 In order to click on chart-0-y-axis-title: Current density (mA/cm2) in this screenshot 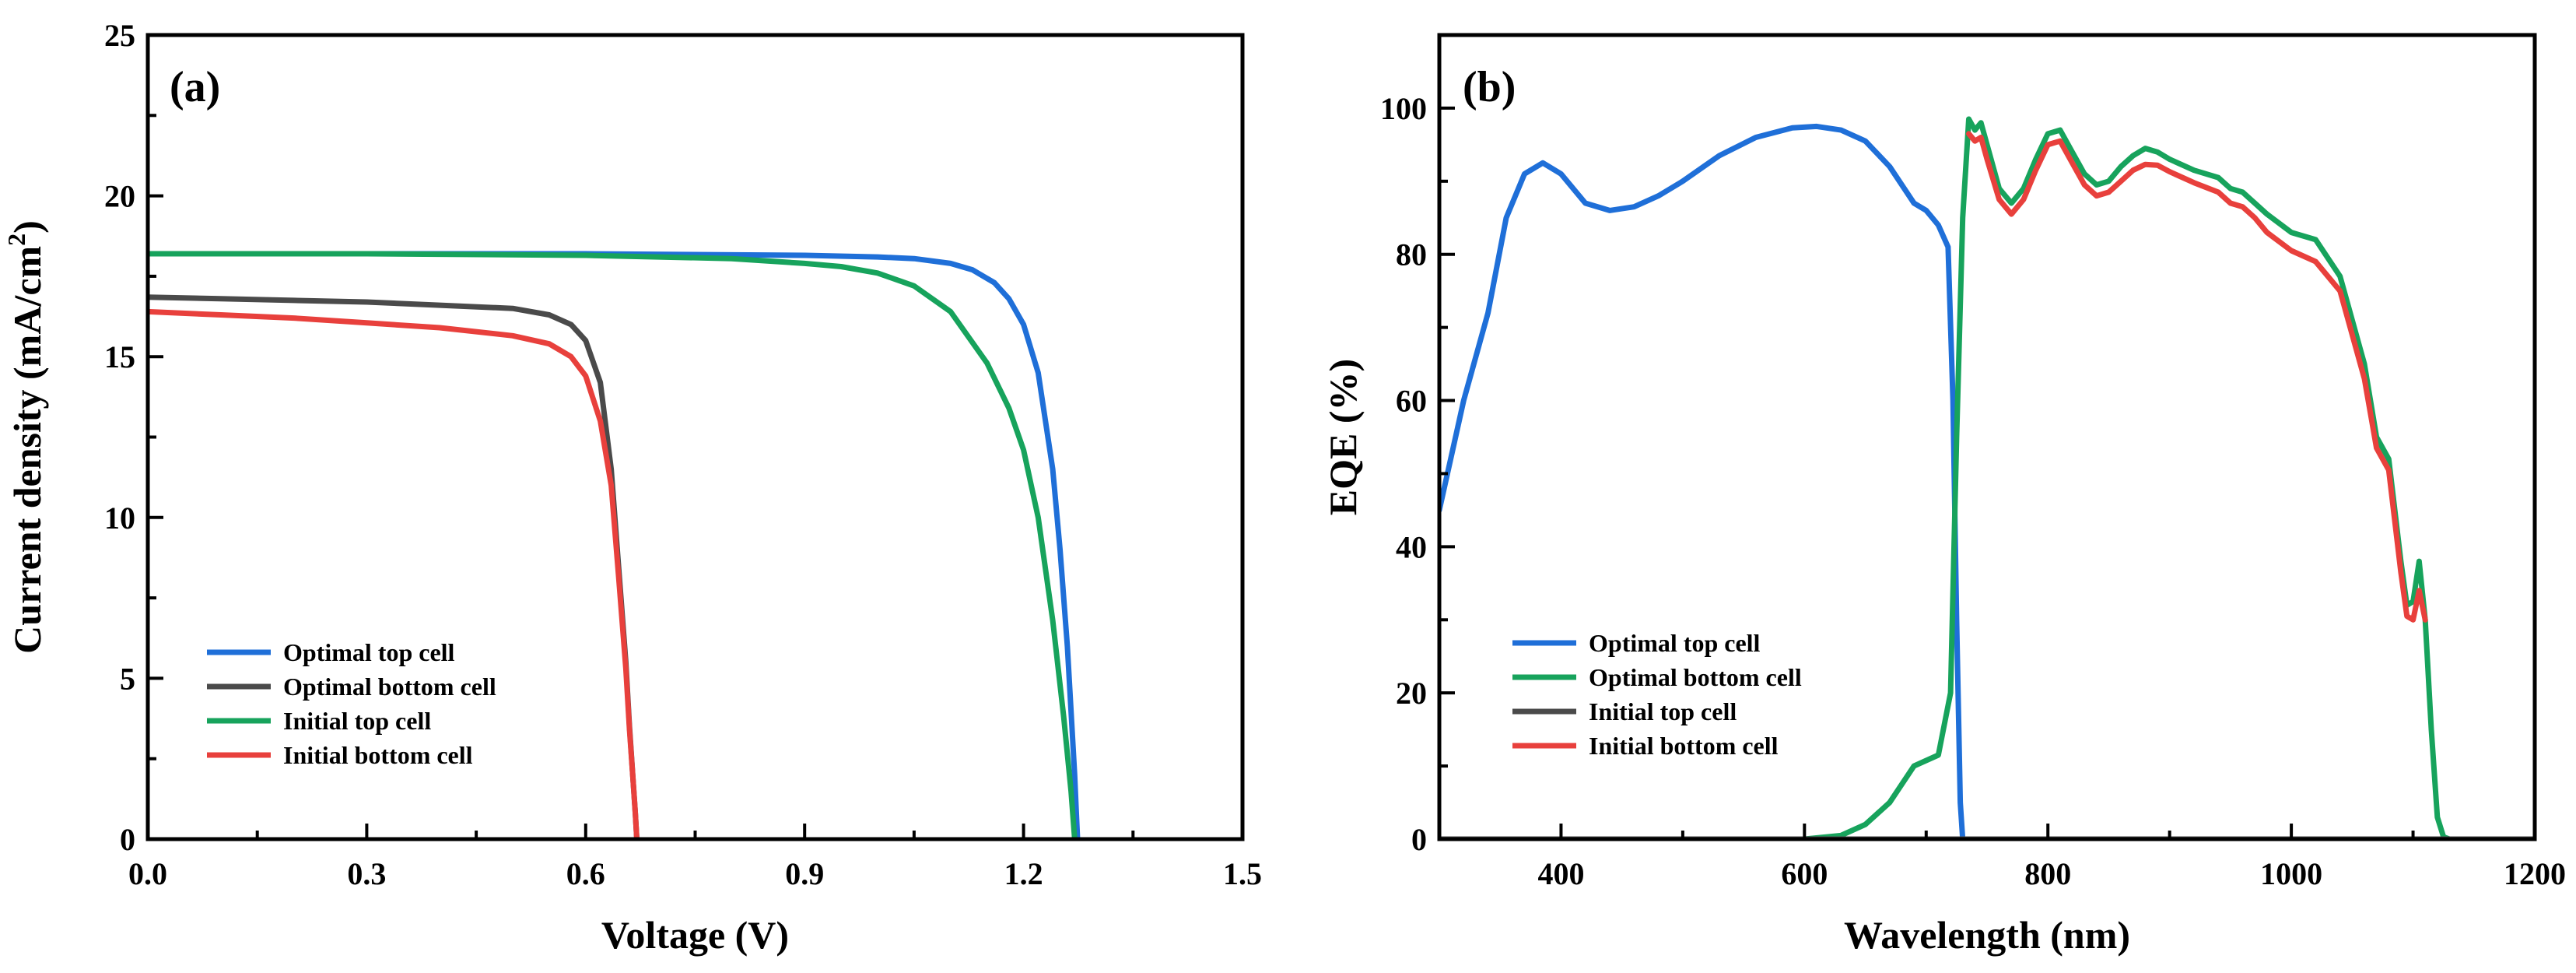, I will do `click(25, 437)`.